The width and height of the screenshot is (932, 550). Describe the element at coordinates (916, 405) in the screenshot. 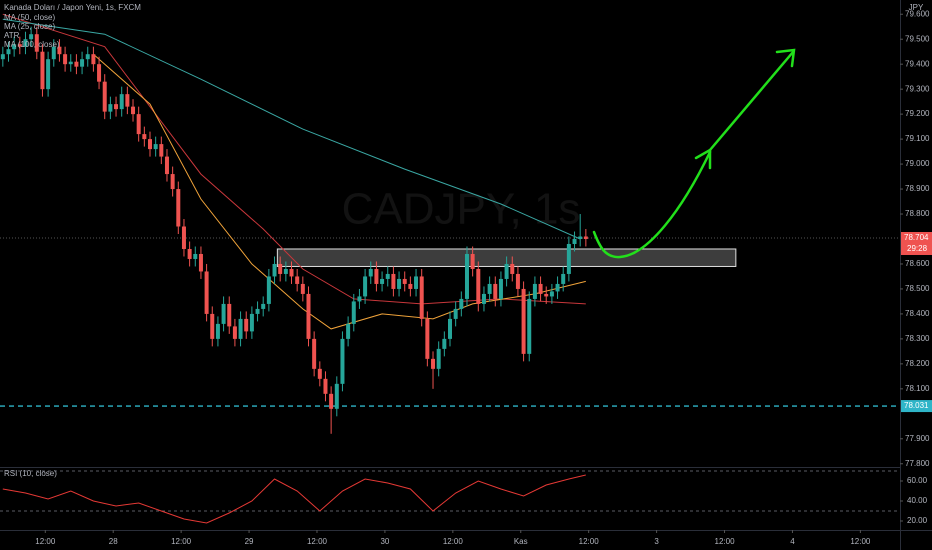

I see `level-label: 78.031` at that location.